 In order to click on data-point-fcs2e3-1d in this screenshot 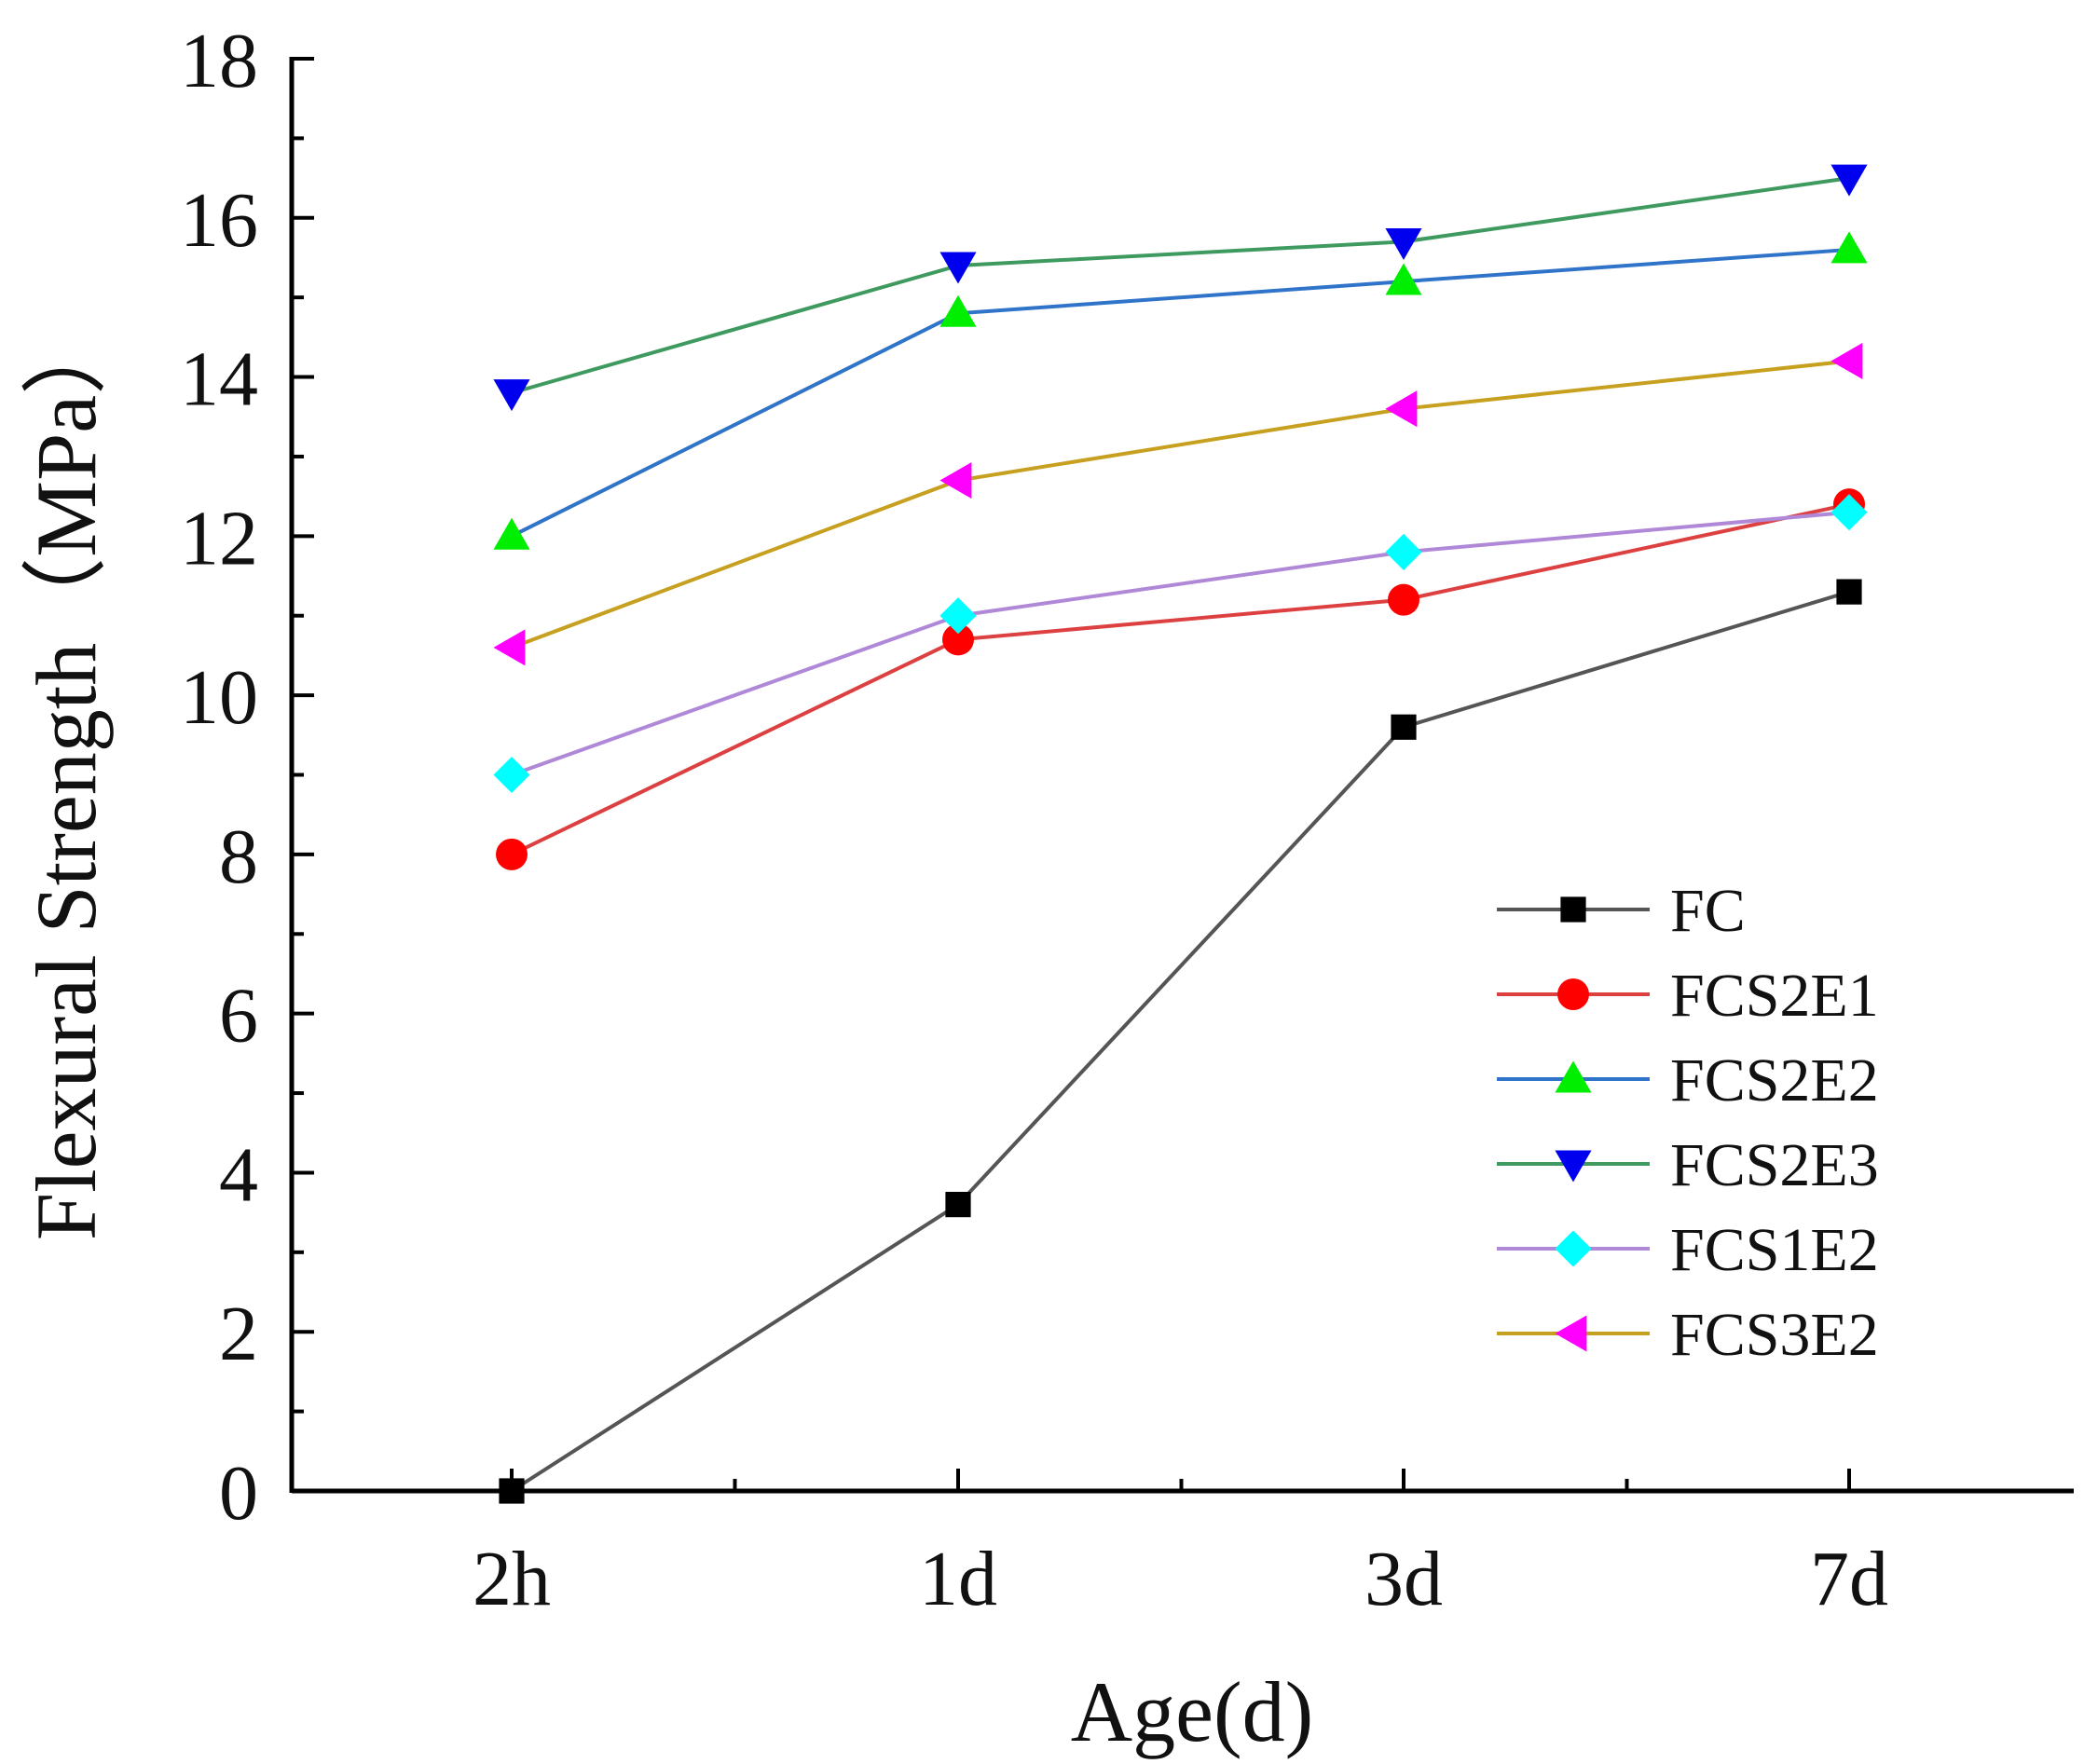, I will do `click(958, 268)`.